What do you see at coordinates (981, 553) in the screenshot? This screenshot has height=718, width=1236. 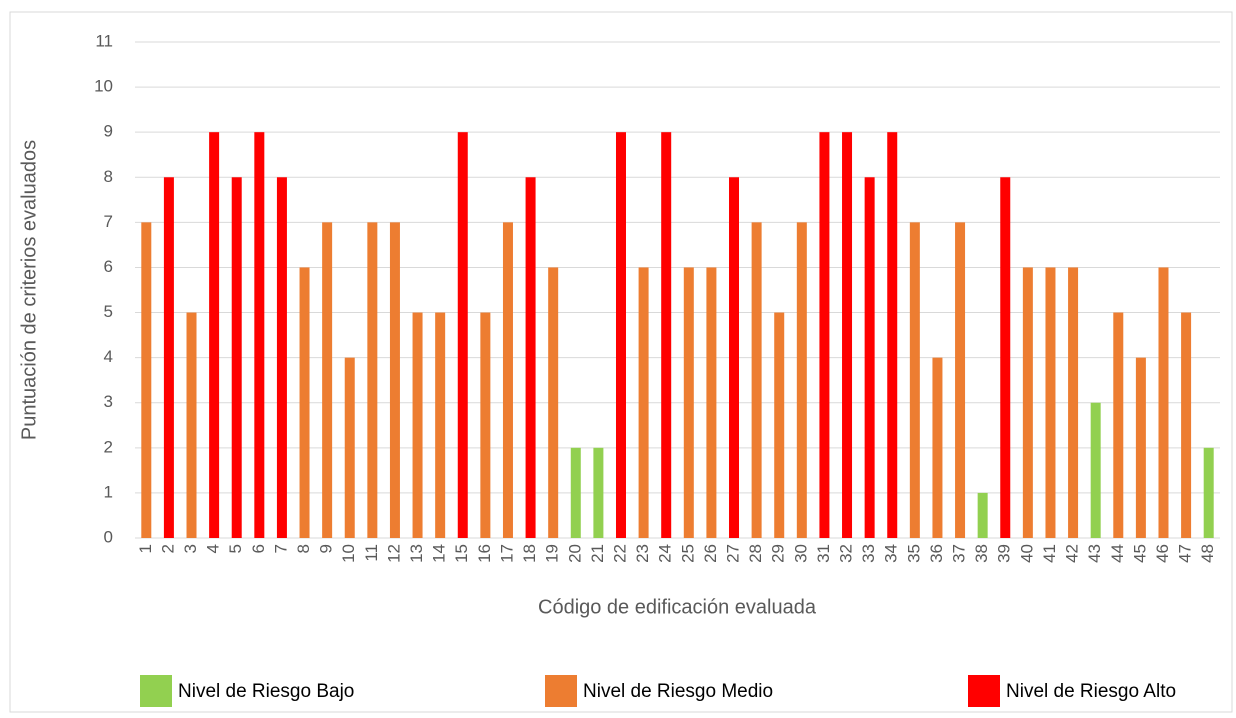 I see `x-tick-label: 38` at bounding box center [981, 553].